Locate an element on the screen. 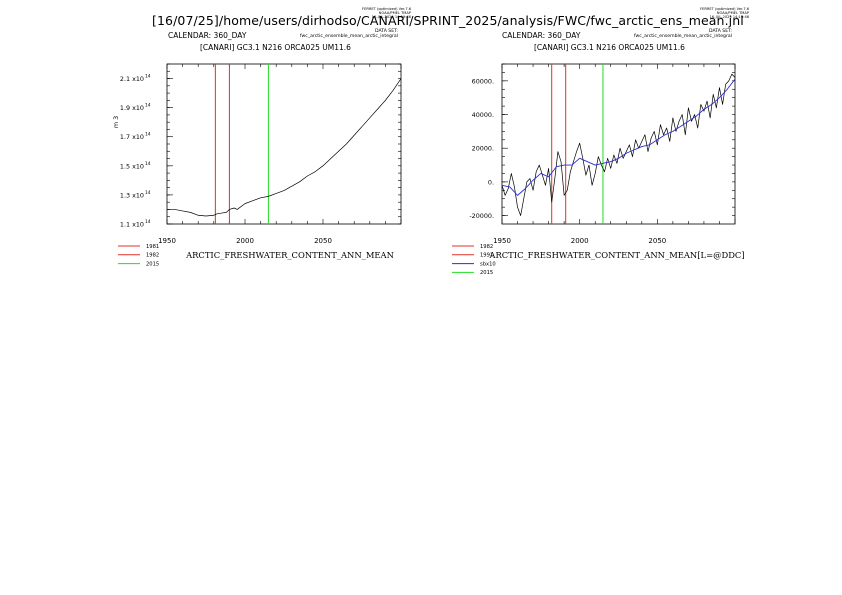 Image resolution: width=842 pixels, height=595 pixels. y-tick-label: 60000. is located at coordinates (483, 81).